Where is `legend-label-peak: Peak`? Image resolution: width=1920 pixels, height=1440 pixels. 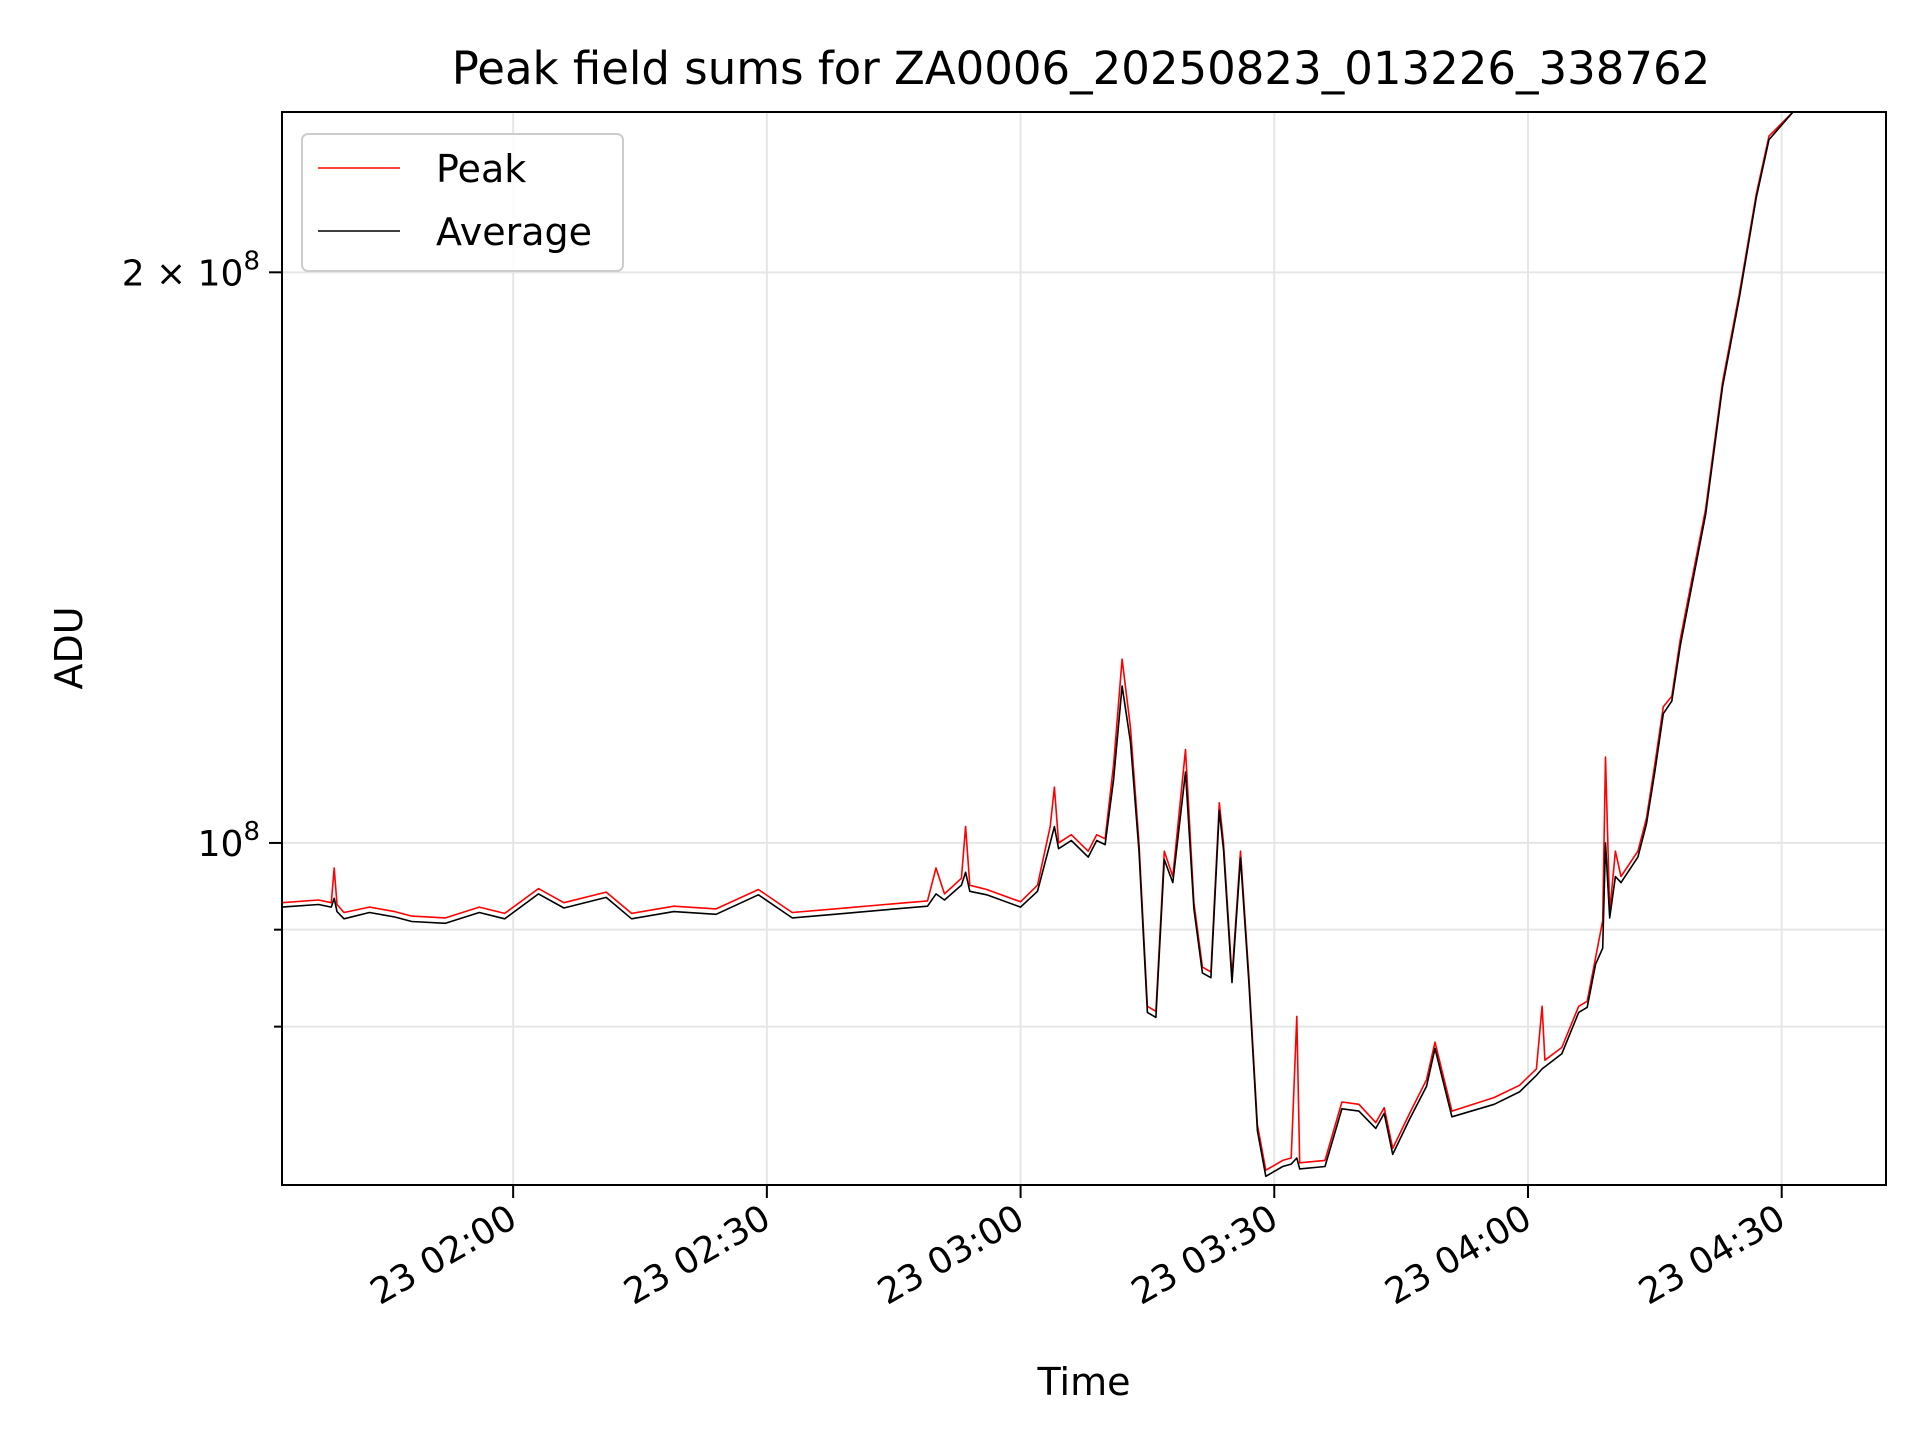
legend-label-peak: Peak is located at coordinates (481, 169).